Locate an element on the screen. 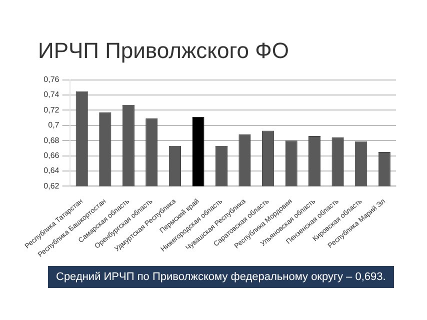  y-tick-label: 0,7 is located at coordinates (54, 125).